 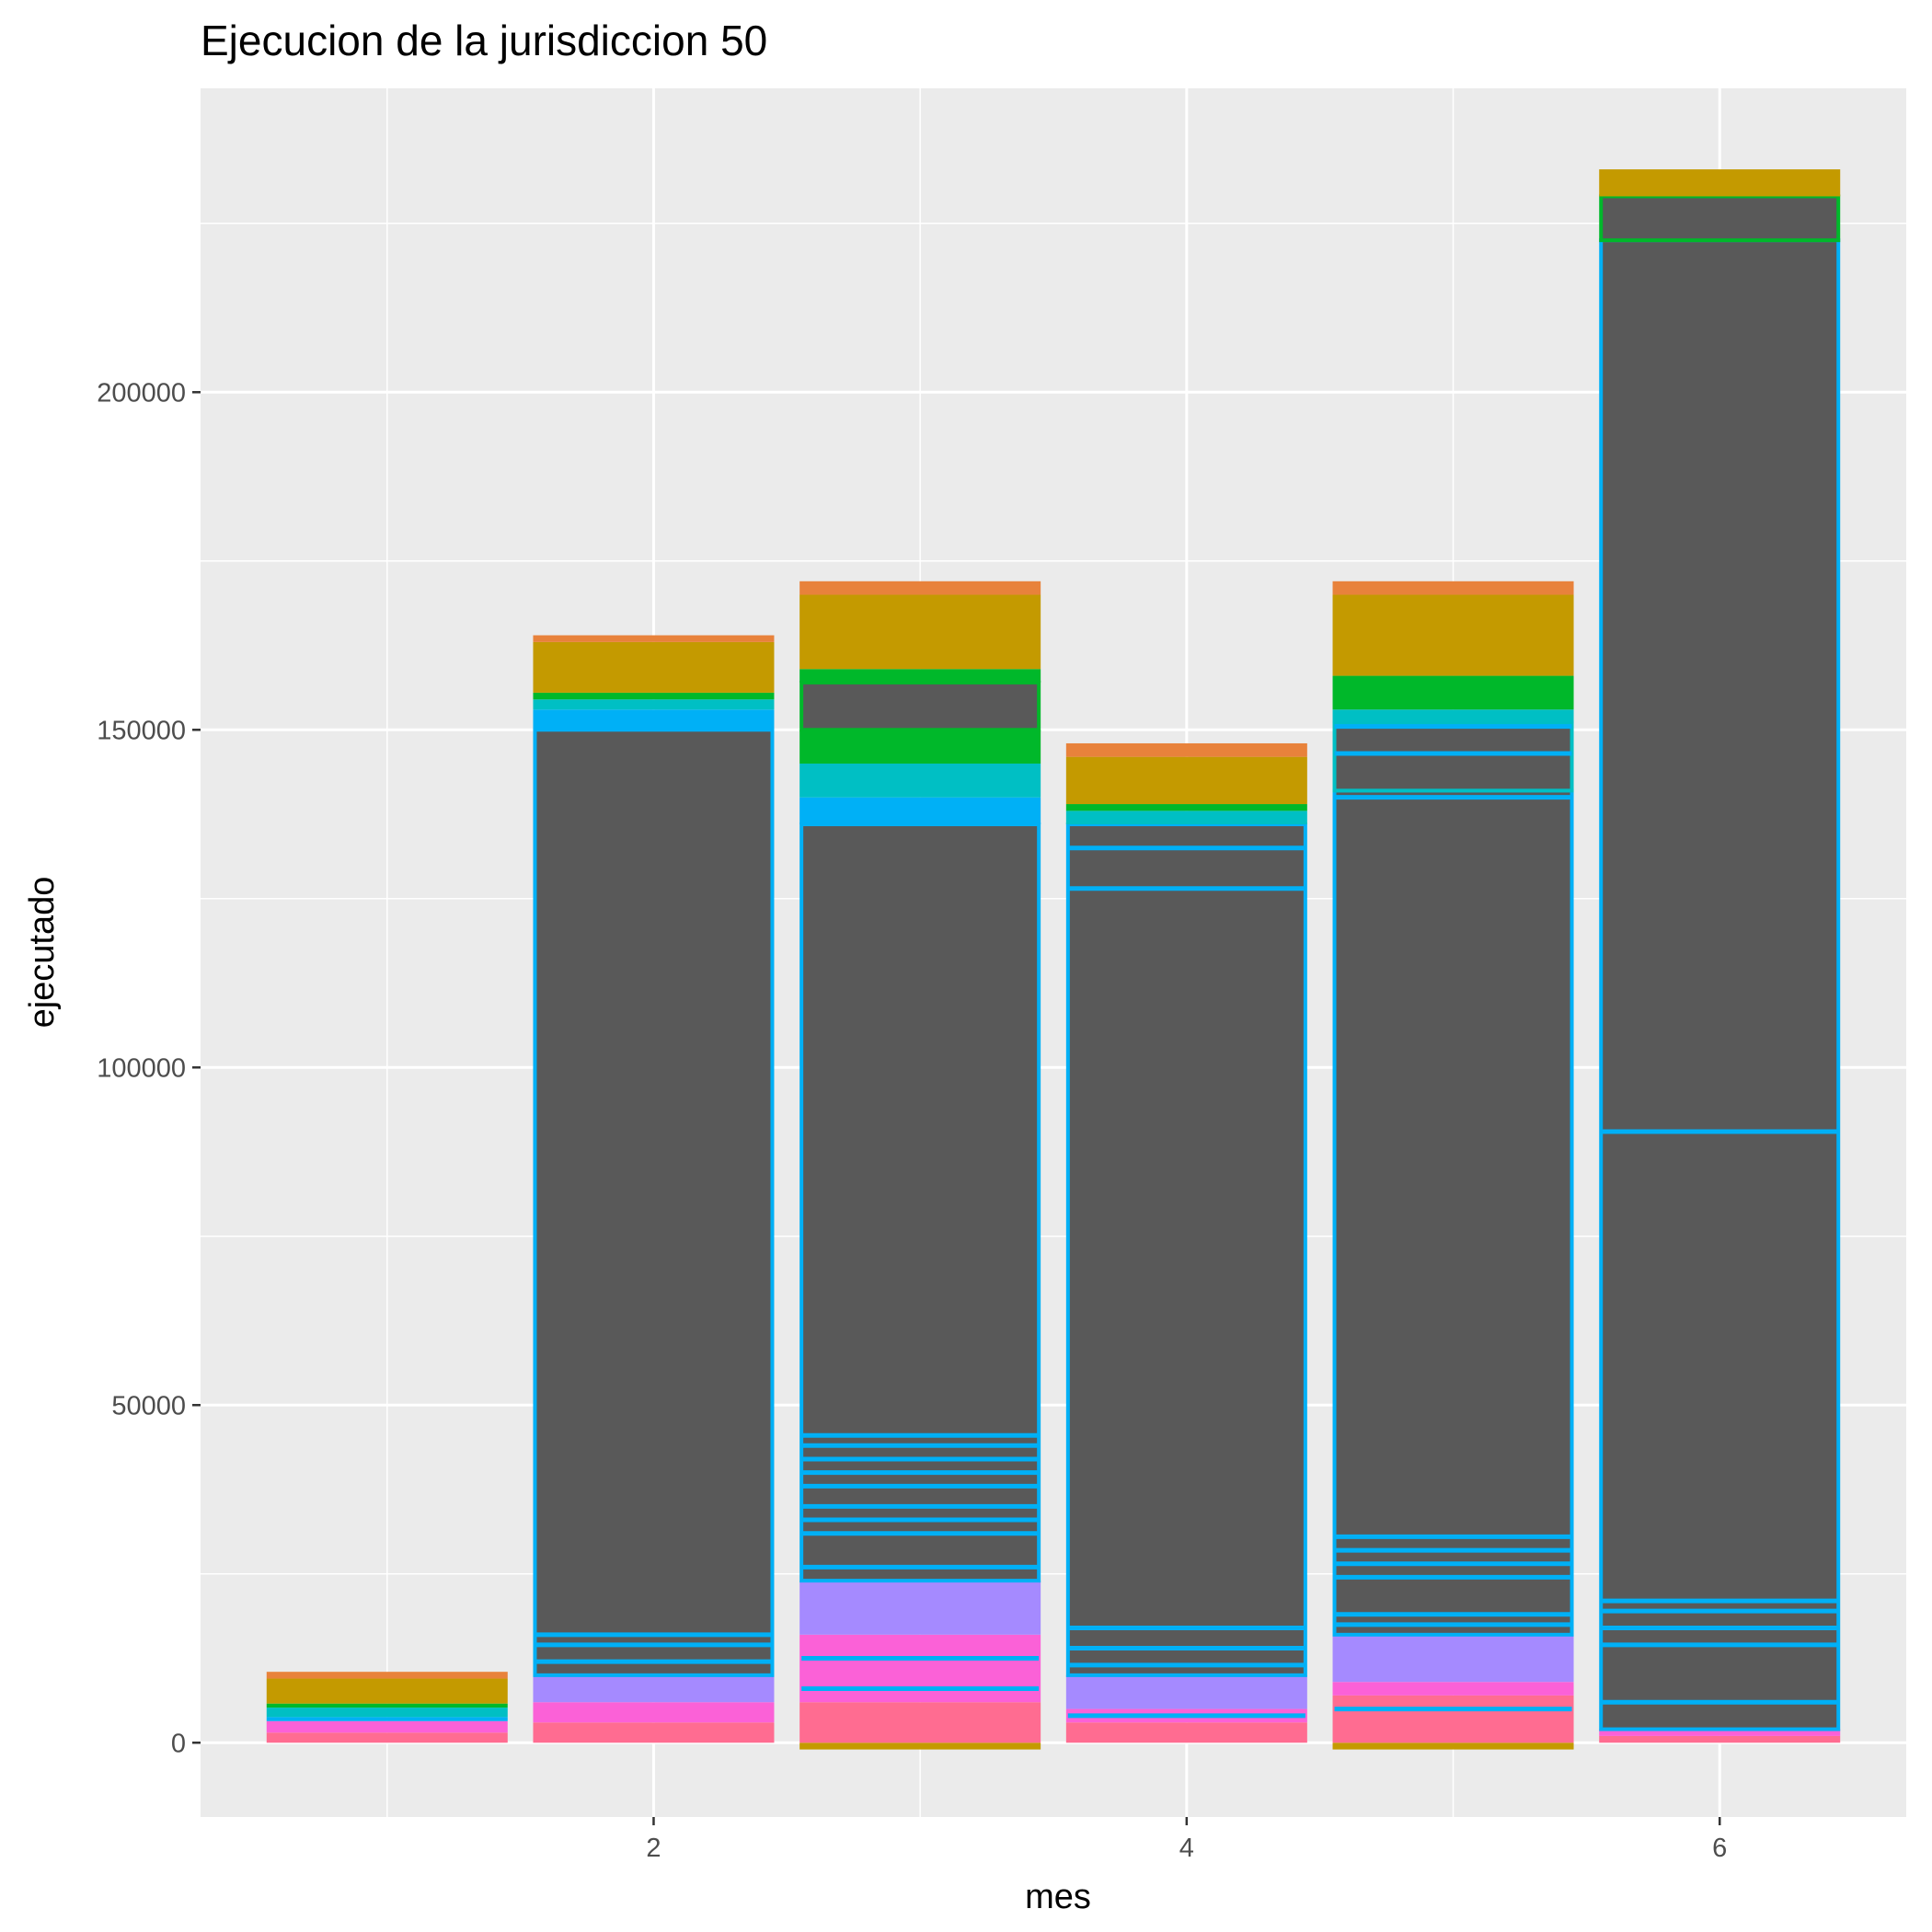 I want to click on y-tick-label: 0, so click(x=178, y=1743).